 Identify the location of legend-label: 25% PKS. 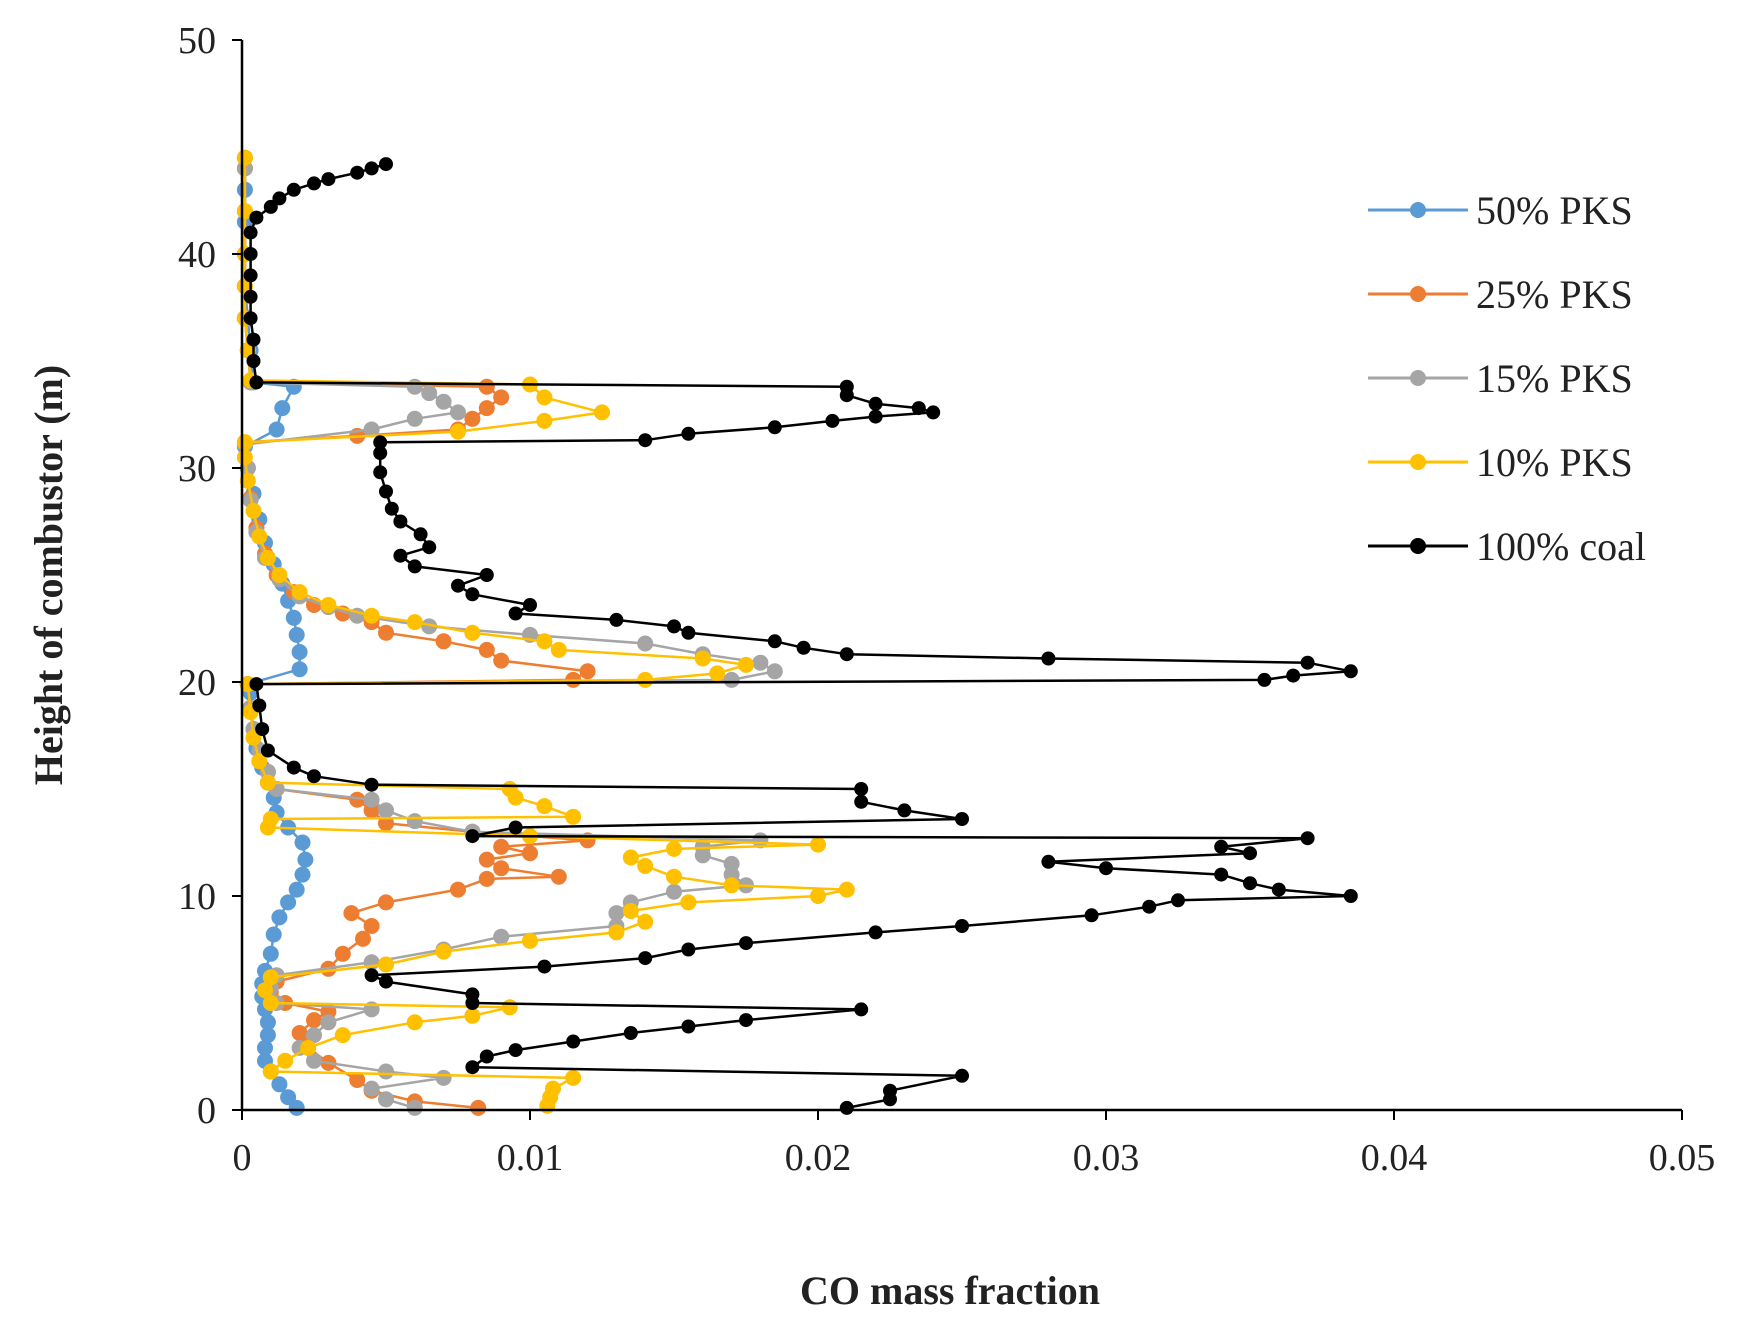
(1554, 294).